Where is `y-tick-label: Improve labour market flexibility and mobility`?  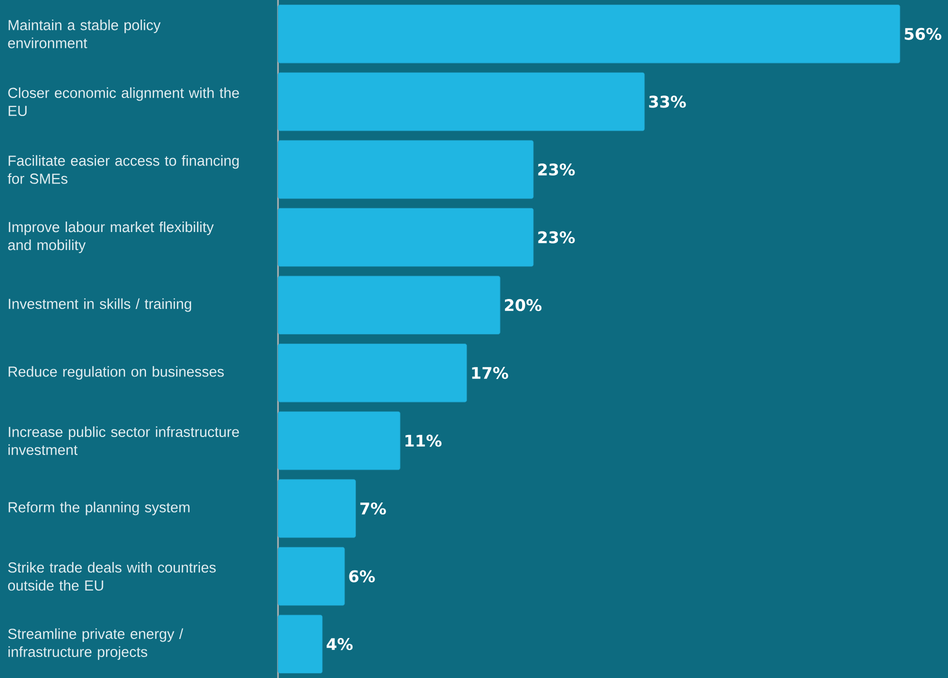 y-tick-label: Improve labour market flexibility and mobility is located at coordinates (111, 238).